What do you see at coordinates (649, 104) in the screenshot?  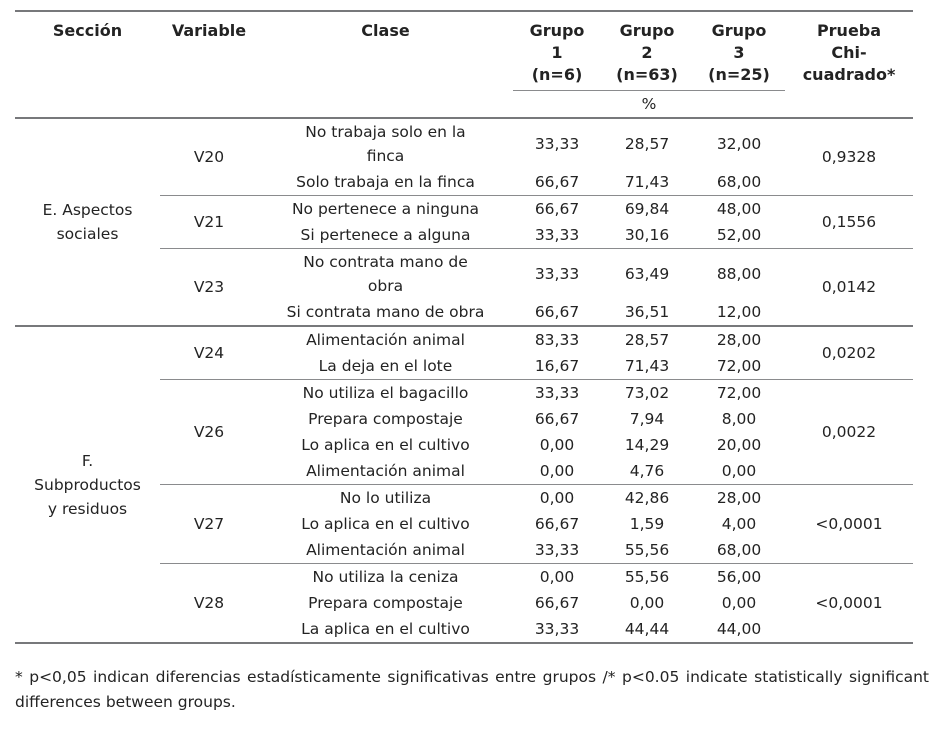 I see `subheader-percent: %` at bounding box center [649, 104].